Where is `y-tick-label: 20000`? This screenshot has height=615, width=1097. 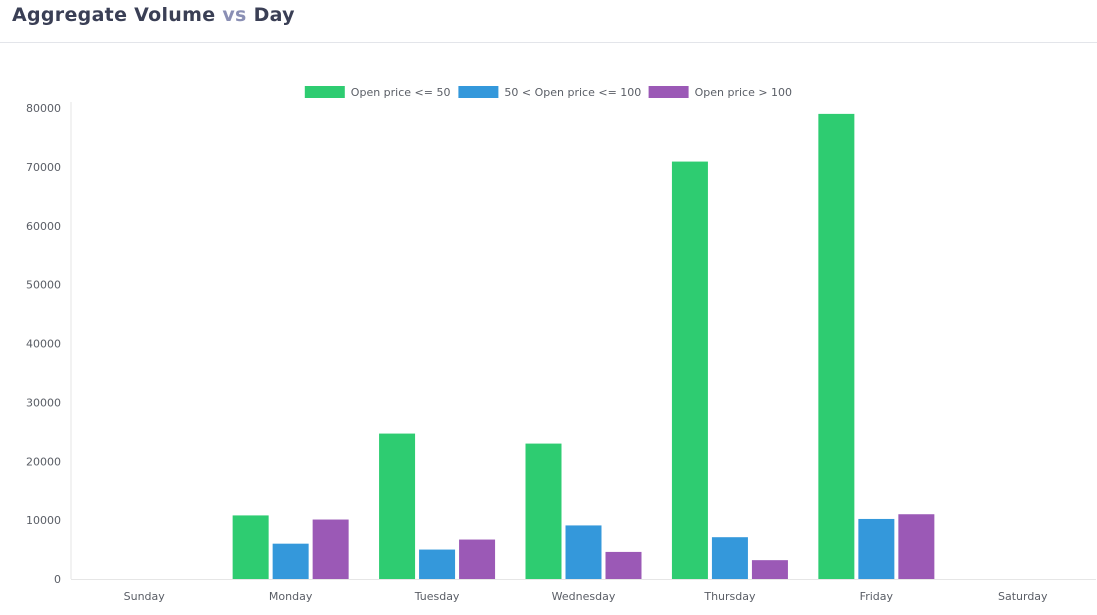 y-tick-label: 20000 is located at coordinates (43, 461).